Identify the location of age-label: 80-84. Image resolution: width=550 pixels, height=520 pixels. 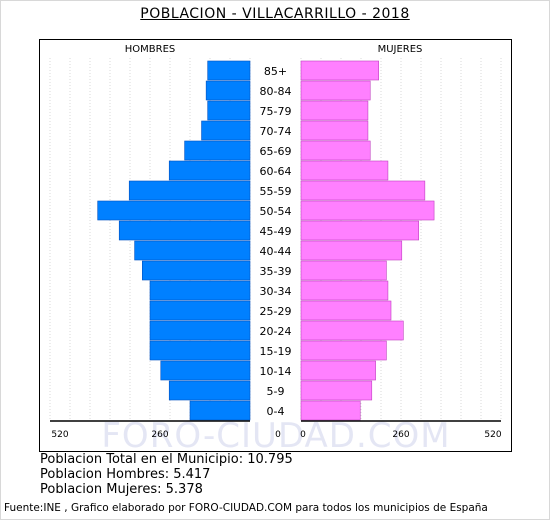
(276, 91).